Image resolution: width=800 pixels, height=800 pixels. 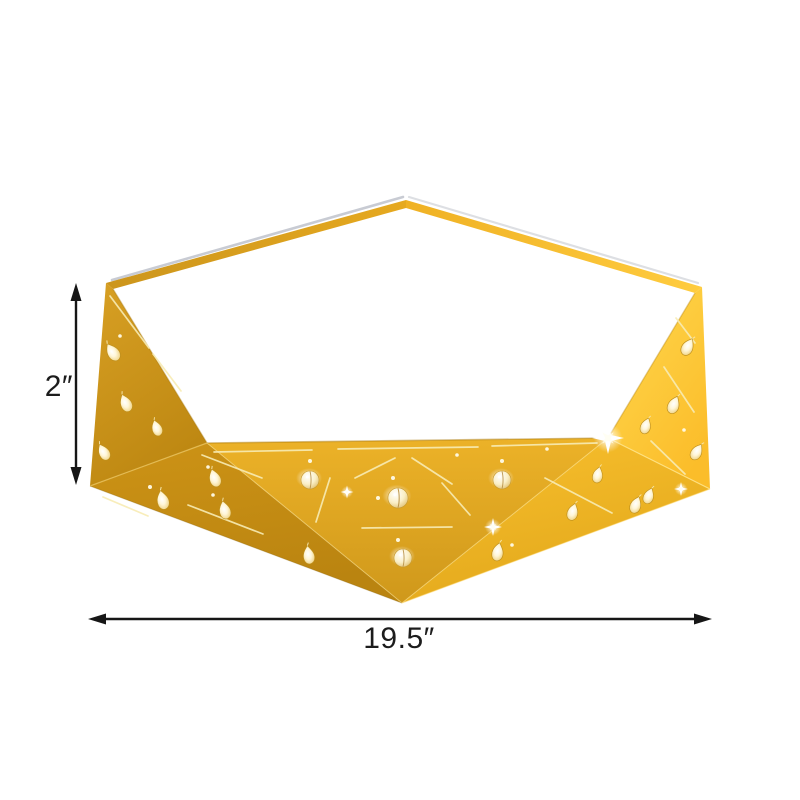 I want to click on width-arrowhead-right, so click(x=703, y=619).